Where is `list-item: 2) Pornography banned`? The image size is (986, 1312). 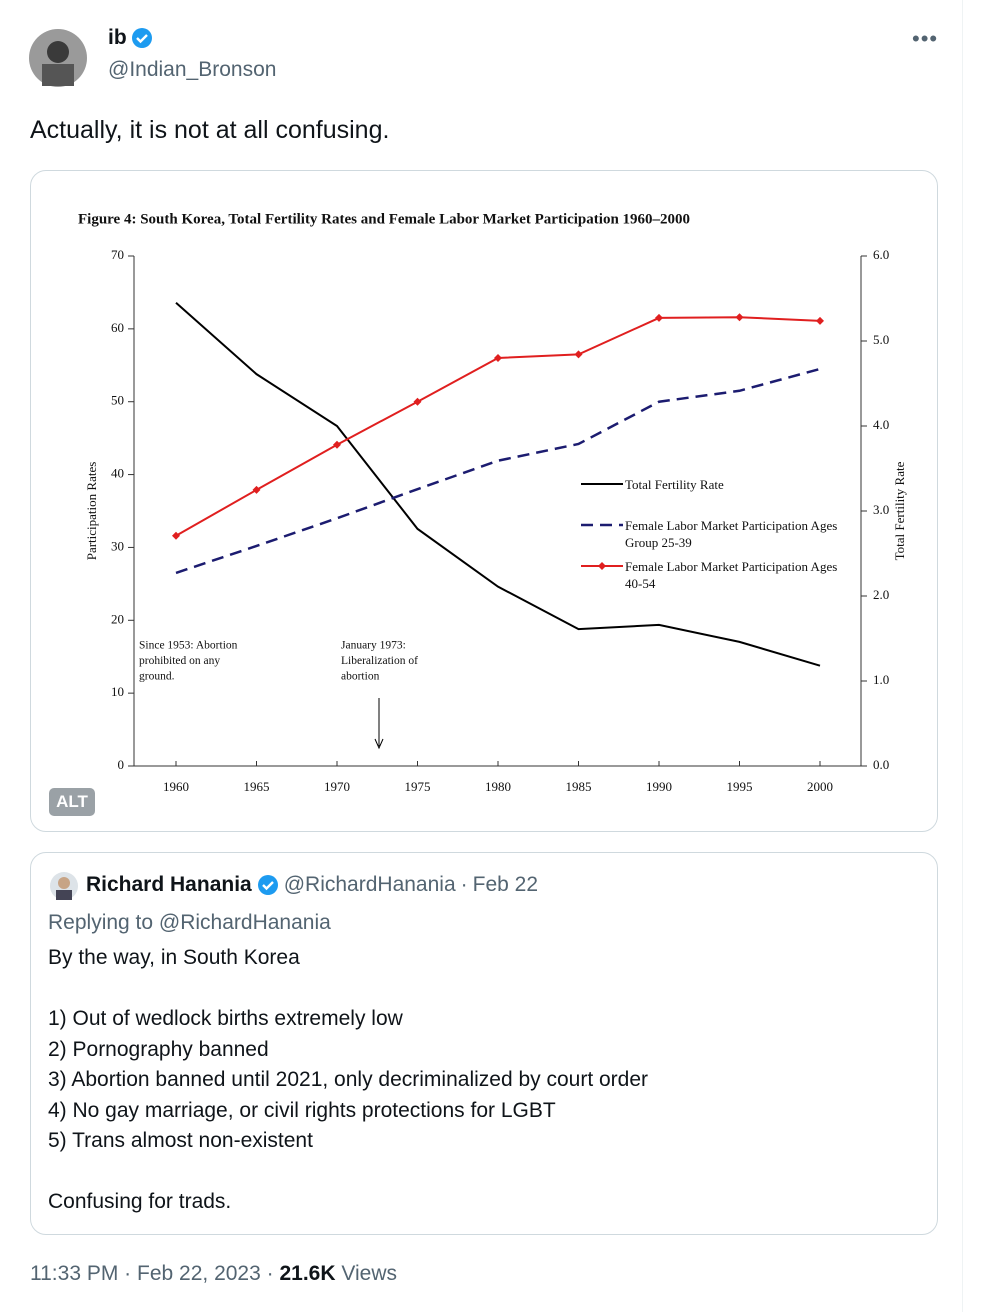 list-item: 2) Pornography banned is located at coordinates (158, 1049).